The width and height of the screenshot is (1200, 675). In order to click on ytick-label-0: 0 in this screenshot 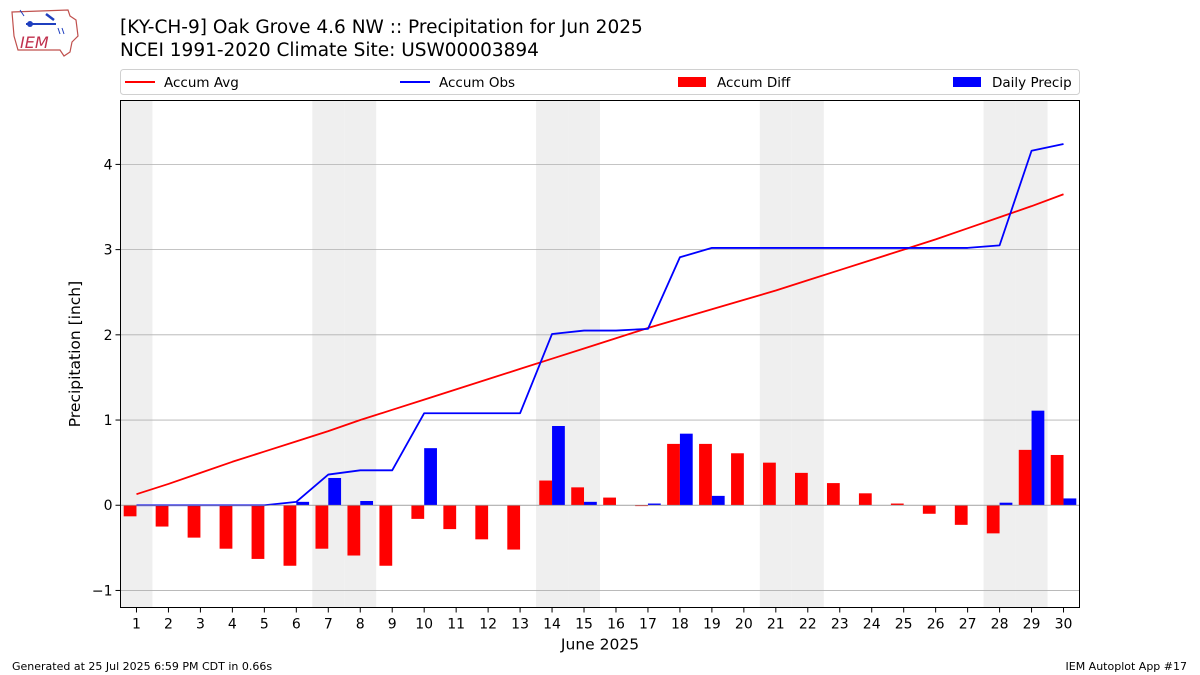, I will do `click(108, 506)`.